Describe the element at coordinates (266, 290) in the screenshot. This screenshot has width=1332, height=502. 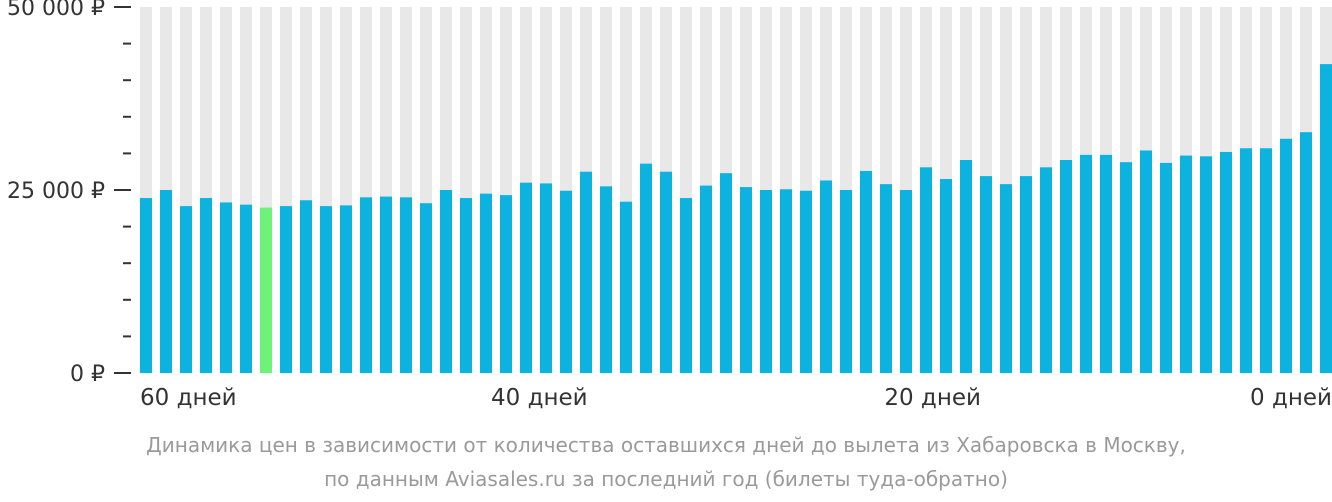
I see `bar-cheapest` at that location.